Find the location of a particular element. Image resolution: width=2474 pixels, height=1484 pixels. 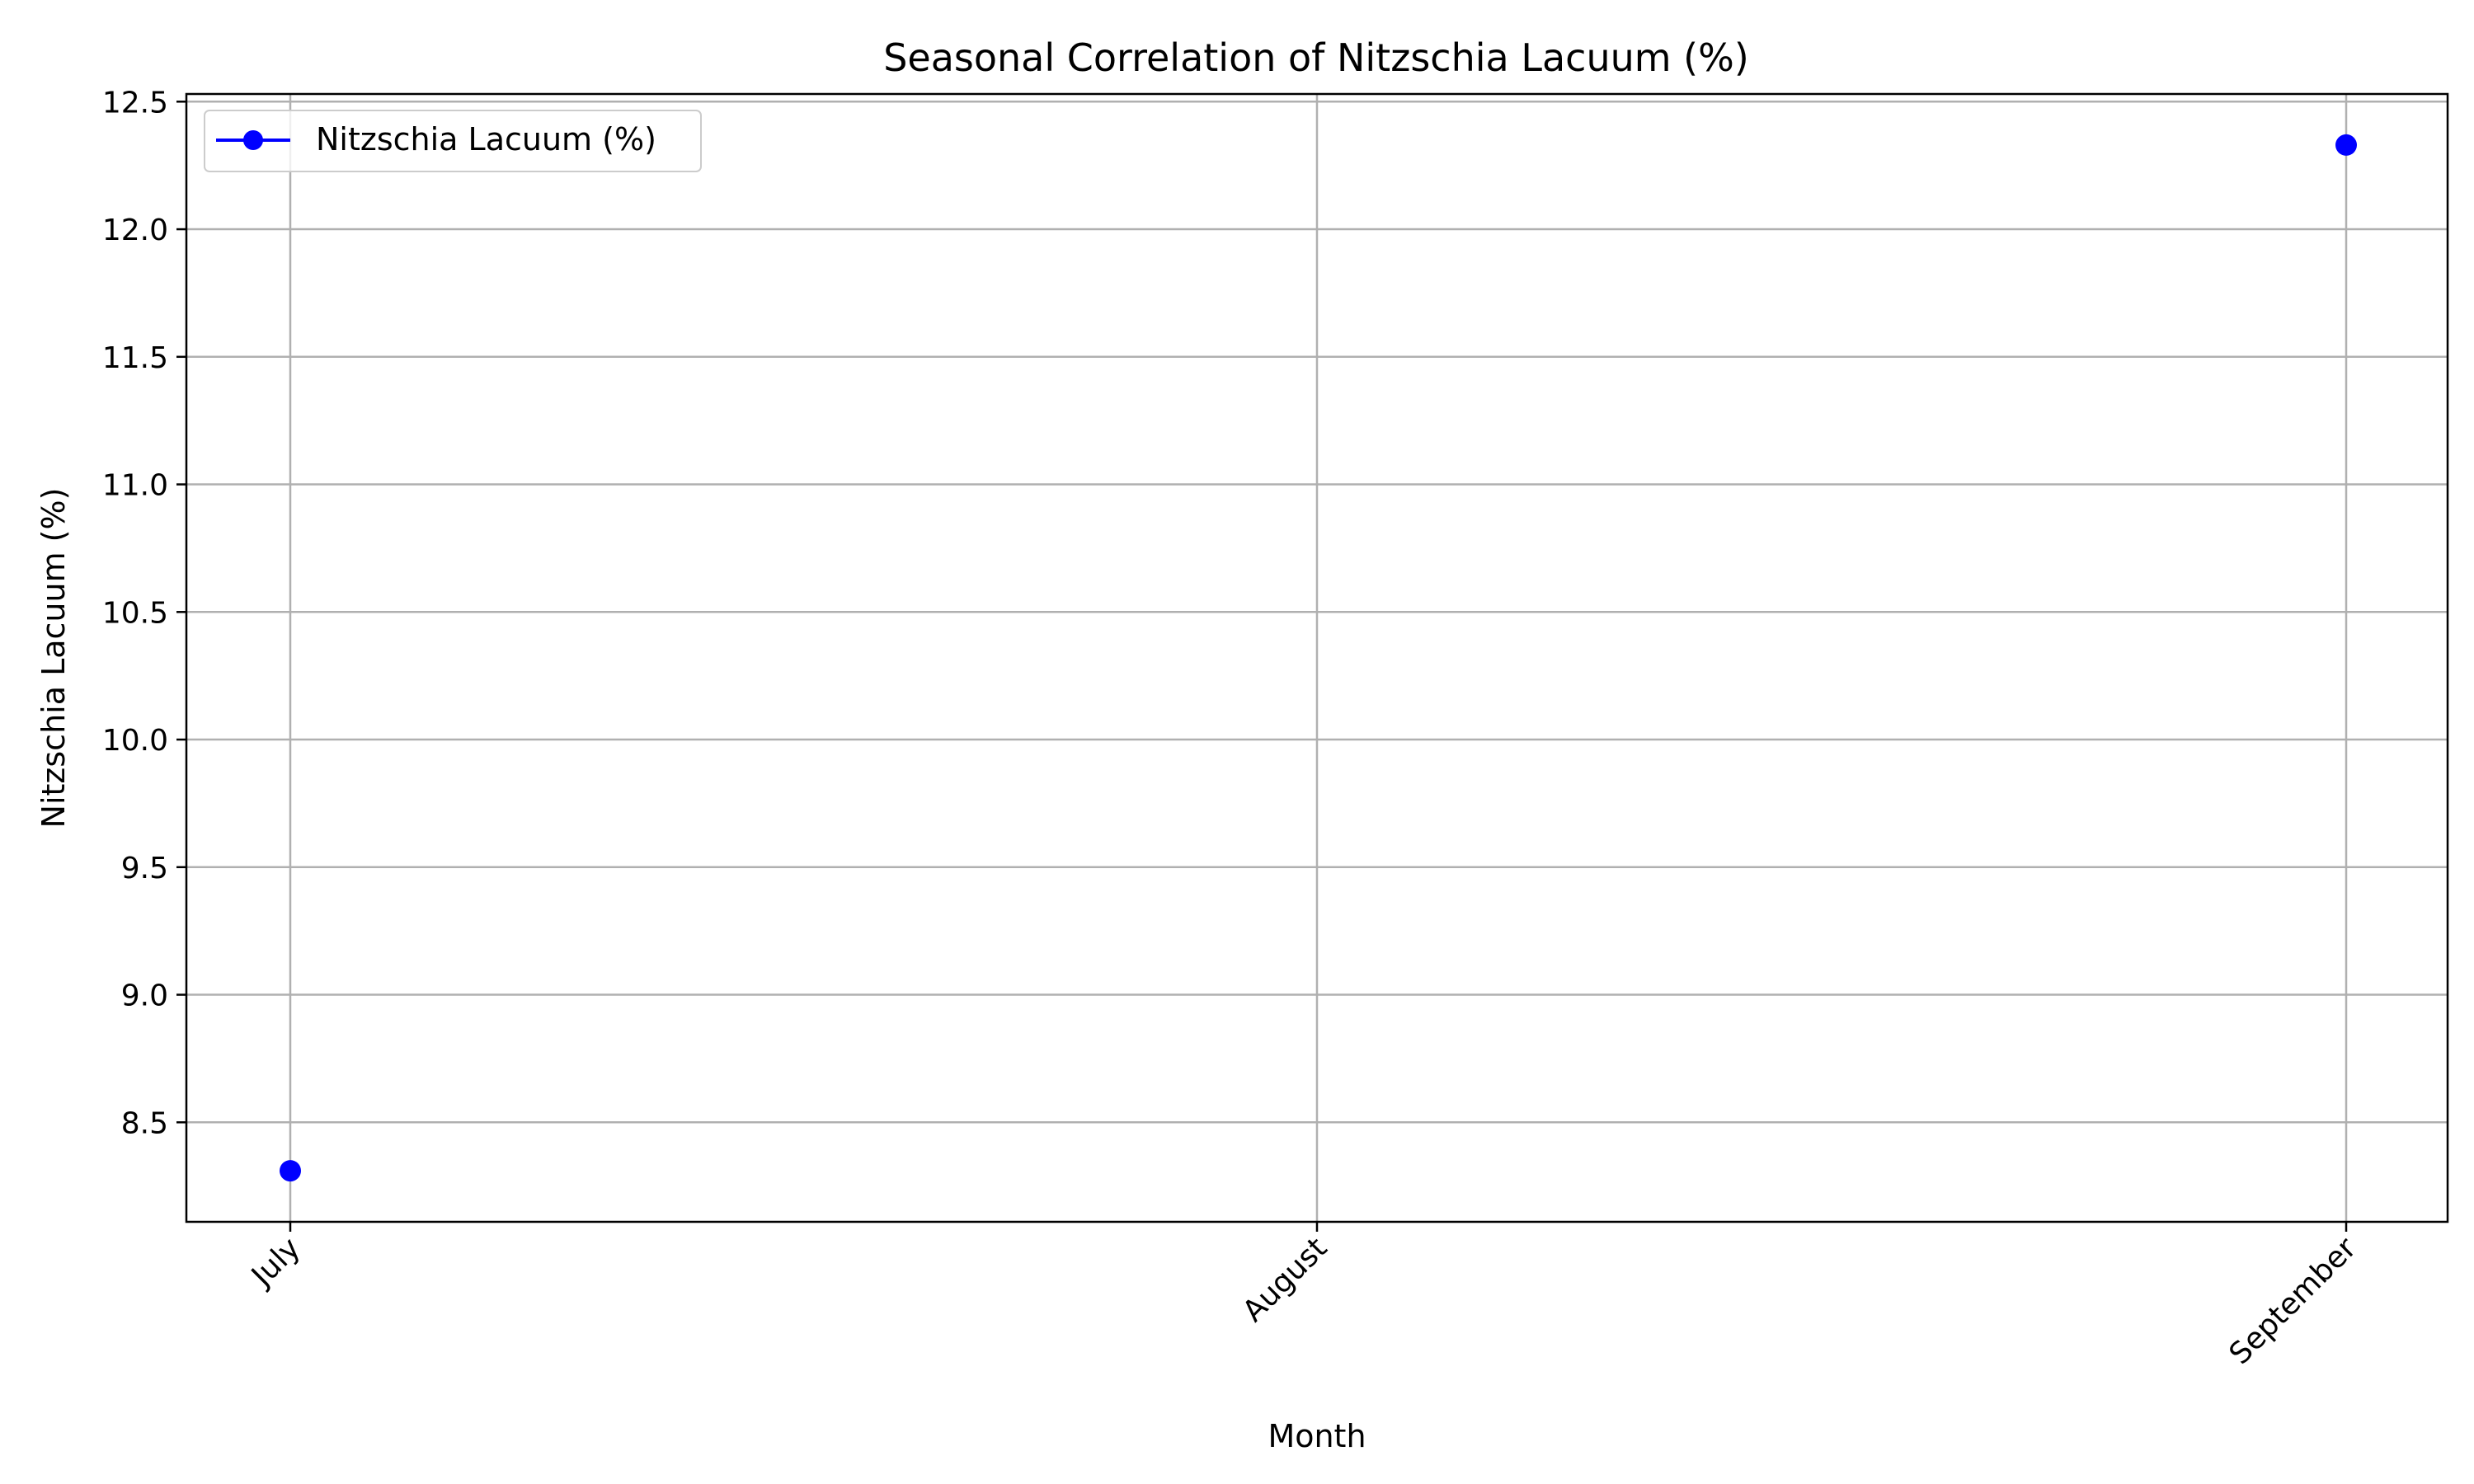

x-axis-label: Month is located at coordinates (1317, 1436).